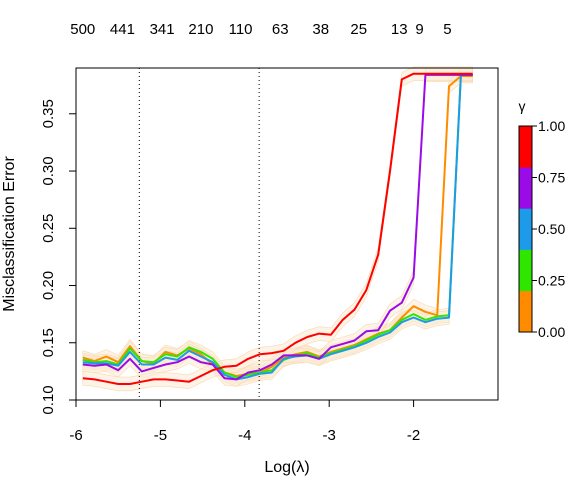 Image resolution: width=576 pixels, height=480 pixels. Describe the element at coordinates (122, 29) in the screenshot. I see `top-axis-label-1: 441` at that location.